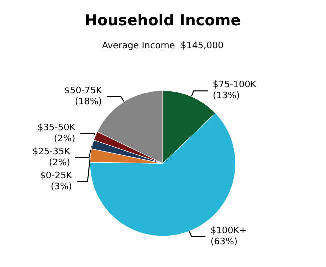  I want to click on data-label: (3%), so click(61, 187).